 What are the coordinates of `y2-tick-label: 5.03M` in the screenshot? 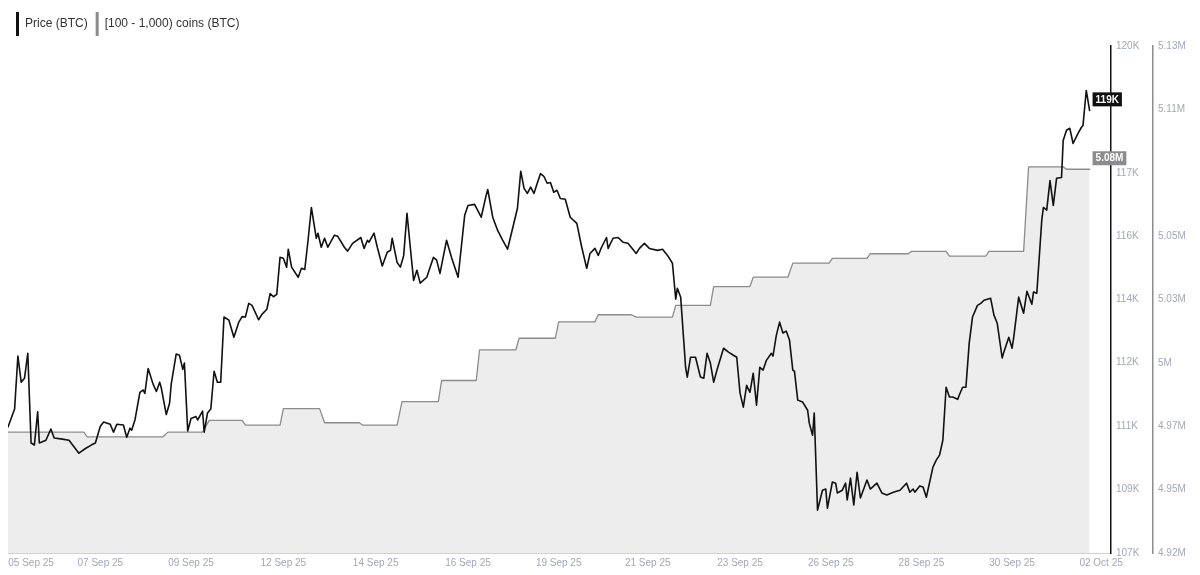 It's located at (1172, 299).